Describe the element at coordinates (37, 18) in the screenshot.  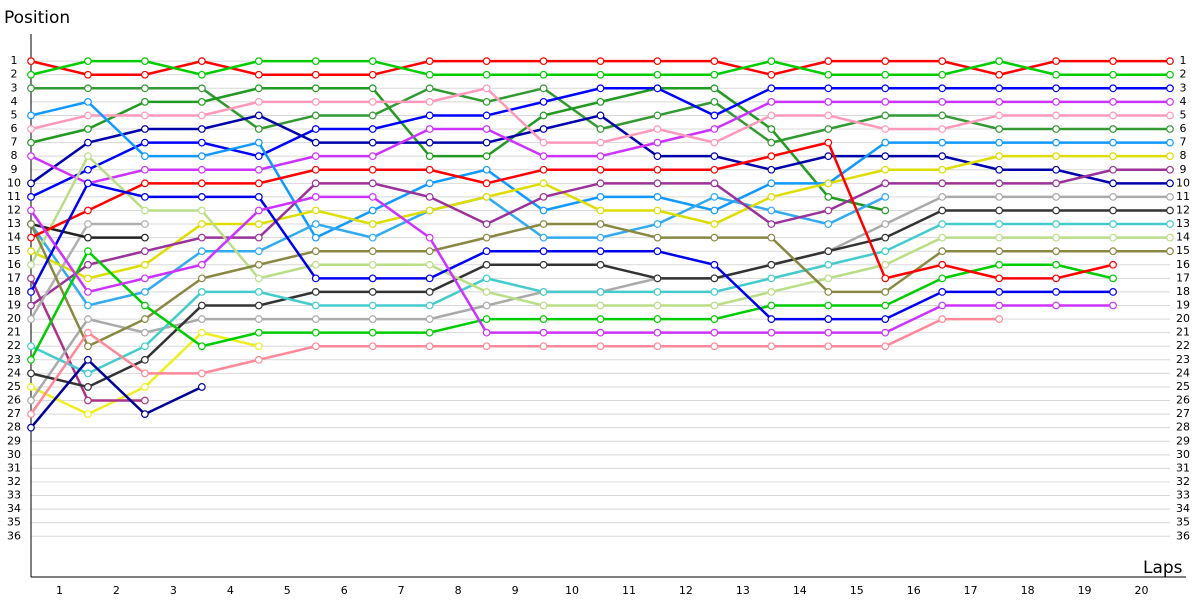
I see `y-axis-title: Position` at that location.